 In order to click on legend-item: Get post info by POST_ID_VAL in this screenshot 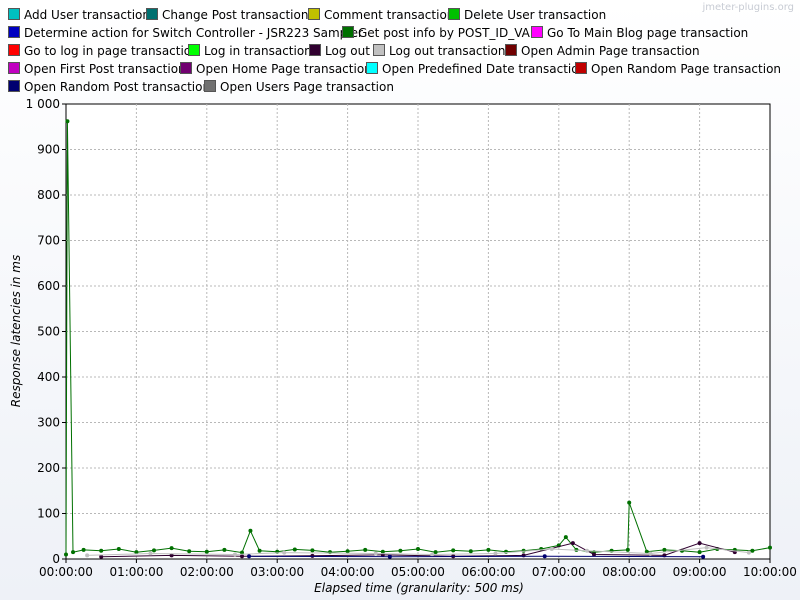, I will do `click(439, 33)`.